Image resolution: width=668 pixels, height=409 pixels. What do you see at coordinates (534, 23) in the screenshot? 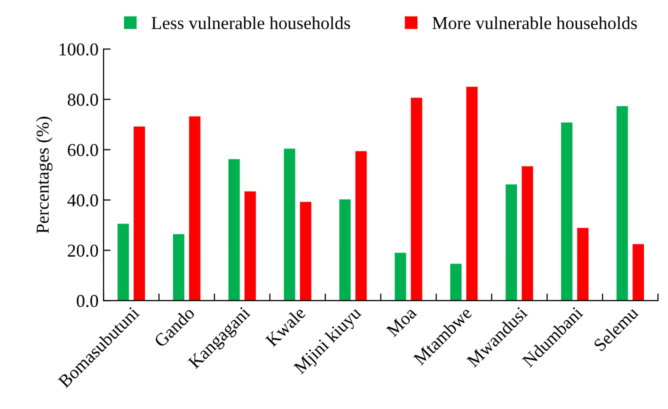
I see `legend-label: More vulnerable households` at bounding box center [534, 23].